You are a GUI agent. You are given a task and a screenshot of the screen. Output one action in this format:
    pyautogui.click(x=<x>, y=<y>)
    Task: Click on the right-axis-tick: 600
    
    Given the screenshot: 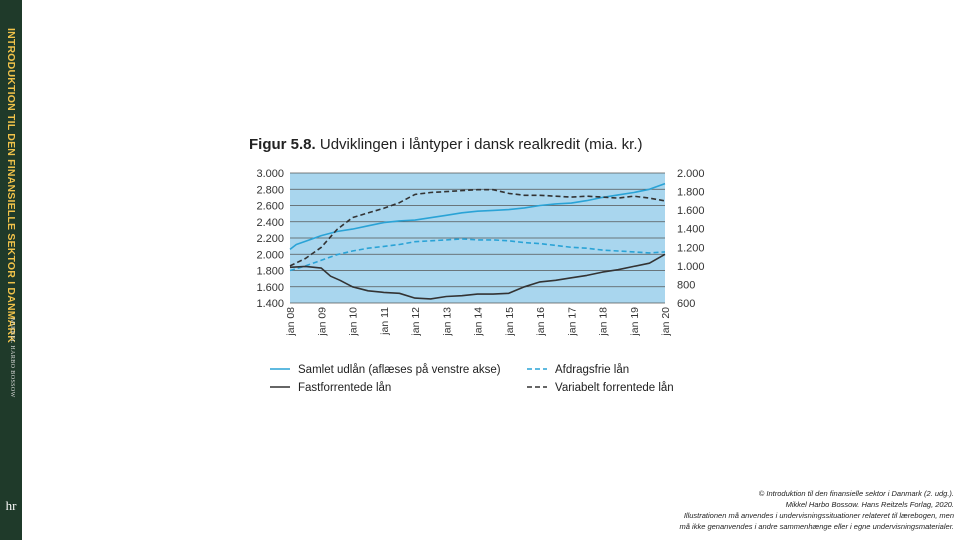 What is the action you would take?
    pyautogui.click(x=686, y=304)
    